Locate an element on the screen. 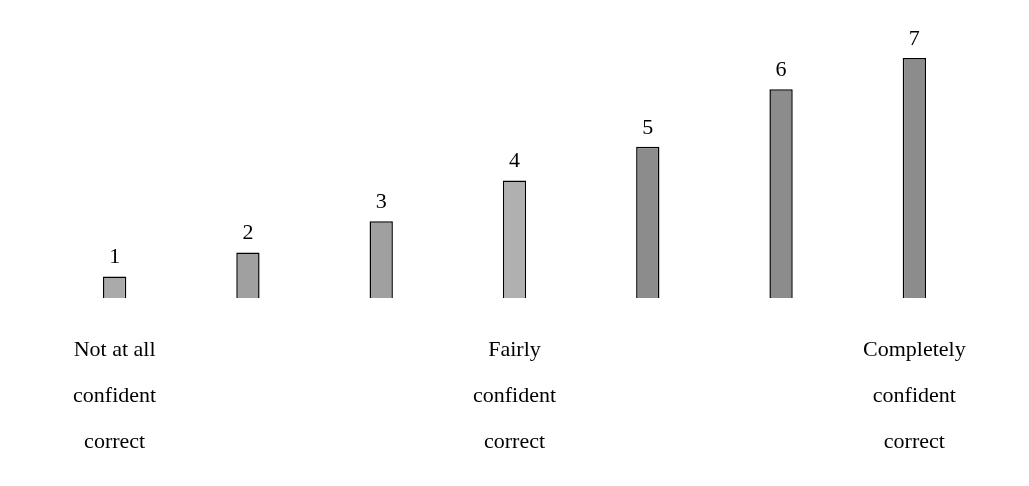  x-tick-label: 5 is located at coordinates (648, 126).